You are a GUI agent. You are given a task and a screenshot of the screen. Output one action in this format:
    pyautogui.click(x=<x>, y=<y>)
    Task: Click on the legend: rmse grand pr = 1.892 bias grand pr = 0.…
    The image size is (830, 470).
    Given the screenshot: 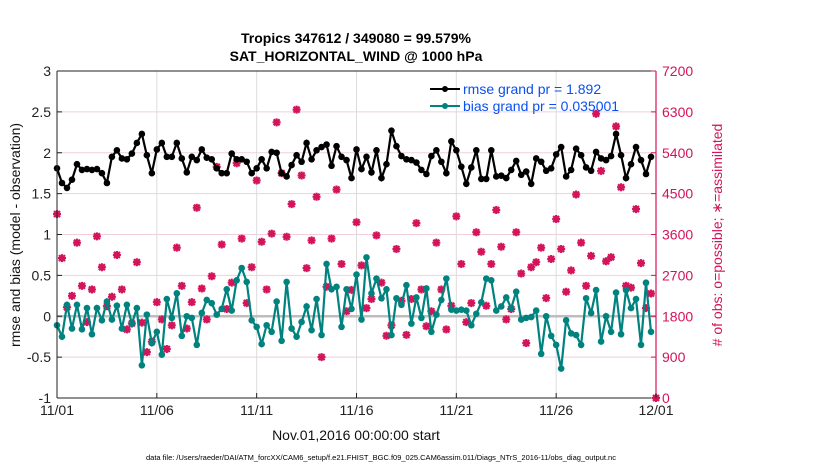 What is the action you would take?
    pyautogui.click(x=524, y=97)
    